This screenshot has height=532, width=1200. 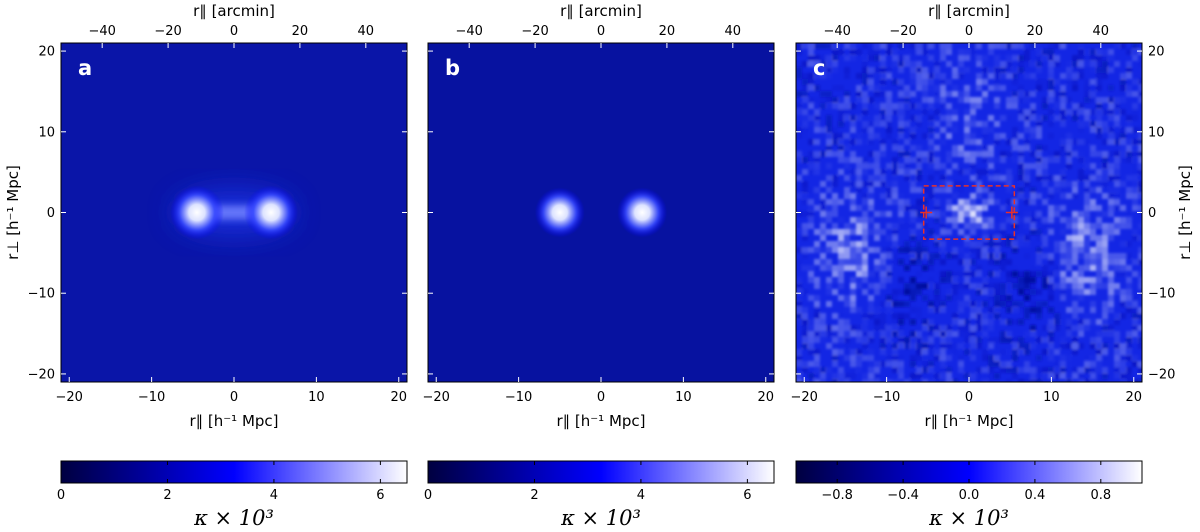 What do you see at coordinates (452, 68) in the screenshot?
I see `panel-label: b` at bounding box center [452, 68].